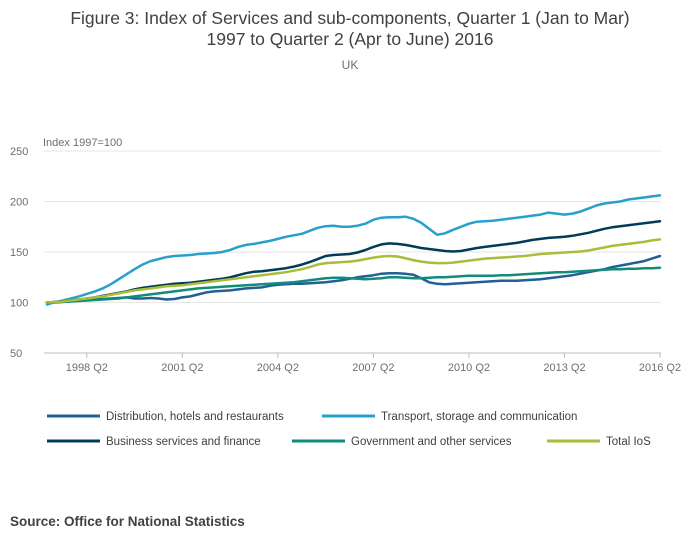 The width and height of the screenshot is (700, 549). Describe the element at coordinates (628, 442) in the screenshot. I see `legend-label: Total IoS` at that location.